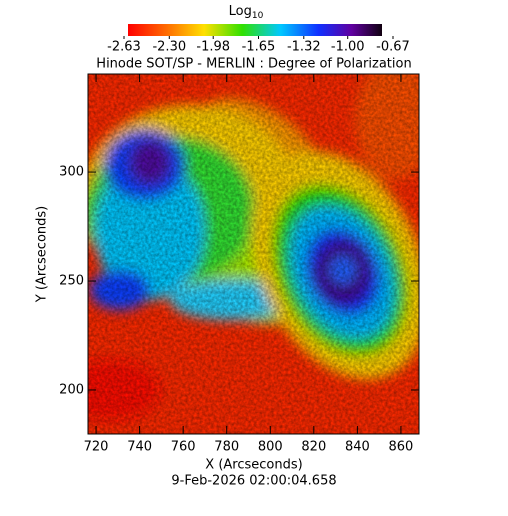  I want to click on colorbar-tick-label: -2.63, so click(124, 47).